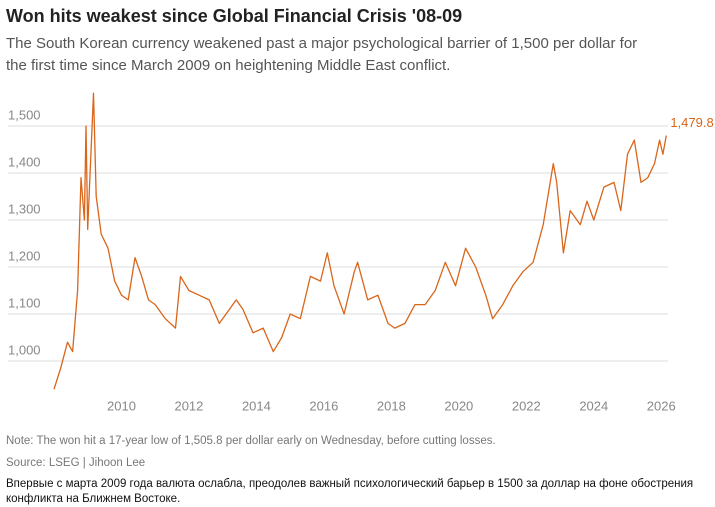 Image resolution: width=715 pixels, height=507 pixels. What do you see at coordinates (526, 405) in the screenshot?
I see `x-tick-label: 2022` at bounding box center [526, 405].